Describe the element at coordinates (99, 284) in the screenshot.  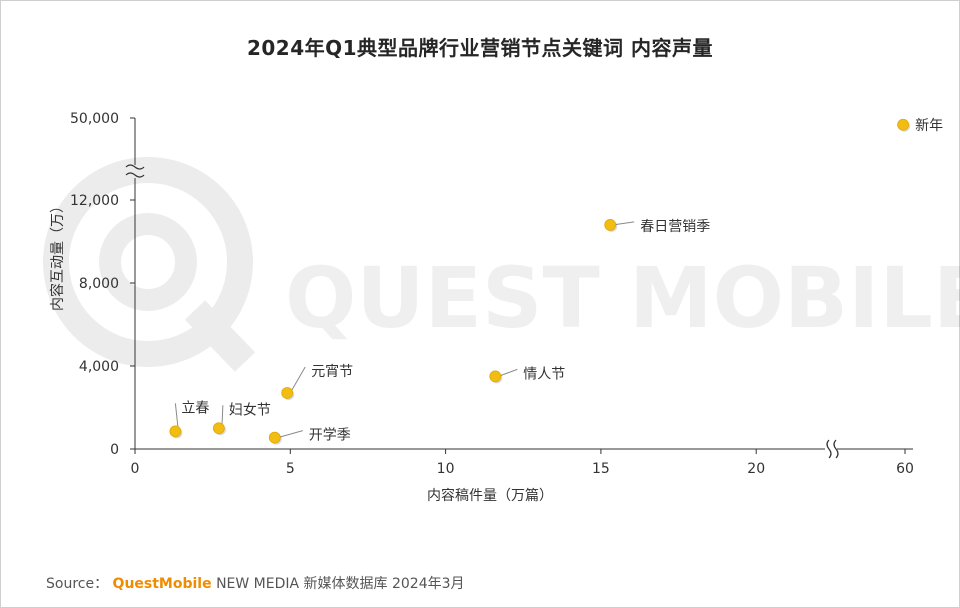
I see `y-tick-label: 8,000` at that location.